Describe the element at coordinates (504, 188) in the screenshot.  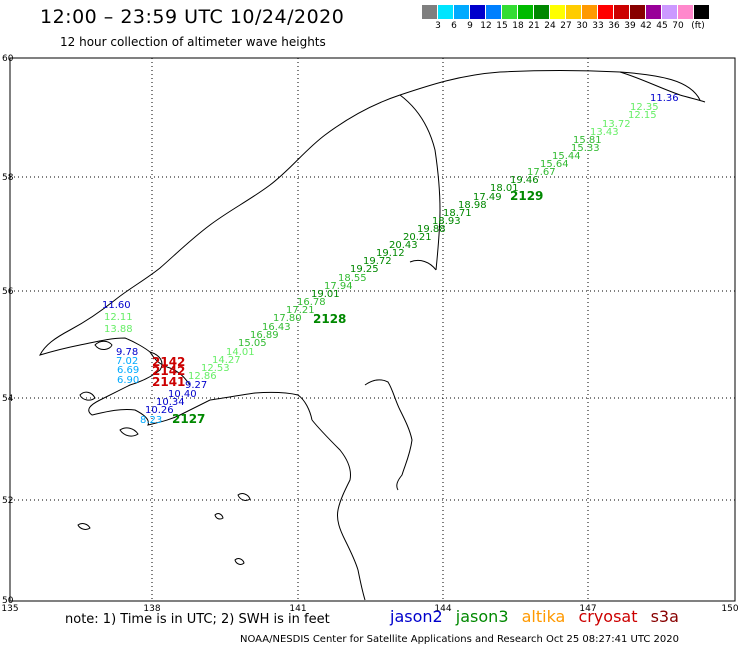
I see `swh-value: 18.01` at that location.